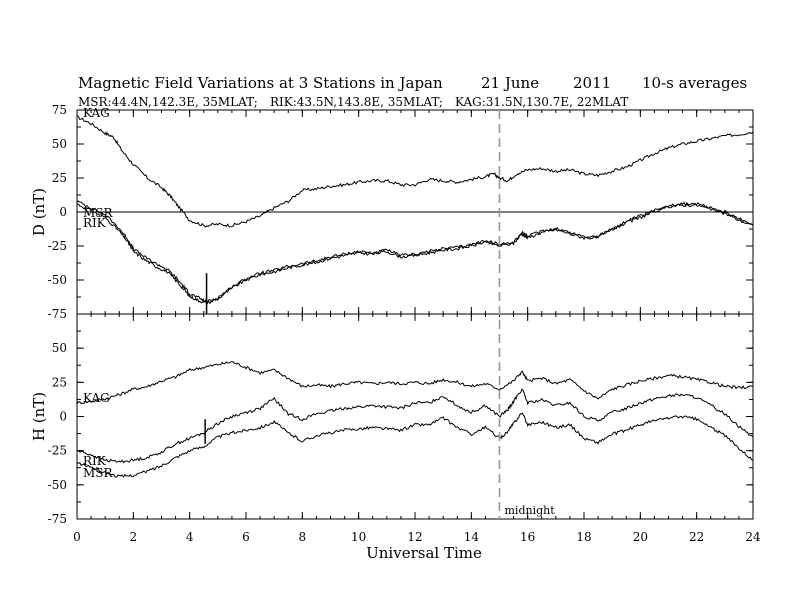 The height and width of the screenshot is (612, 792). I want to click on x-tick-label: 18, so click(583, 537).